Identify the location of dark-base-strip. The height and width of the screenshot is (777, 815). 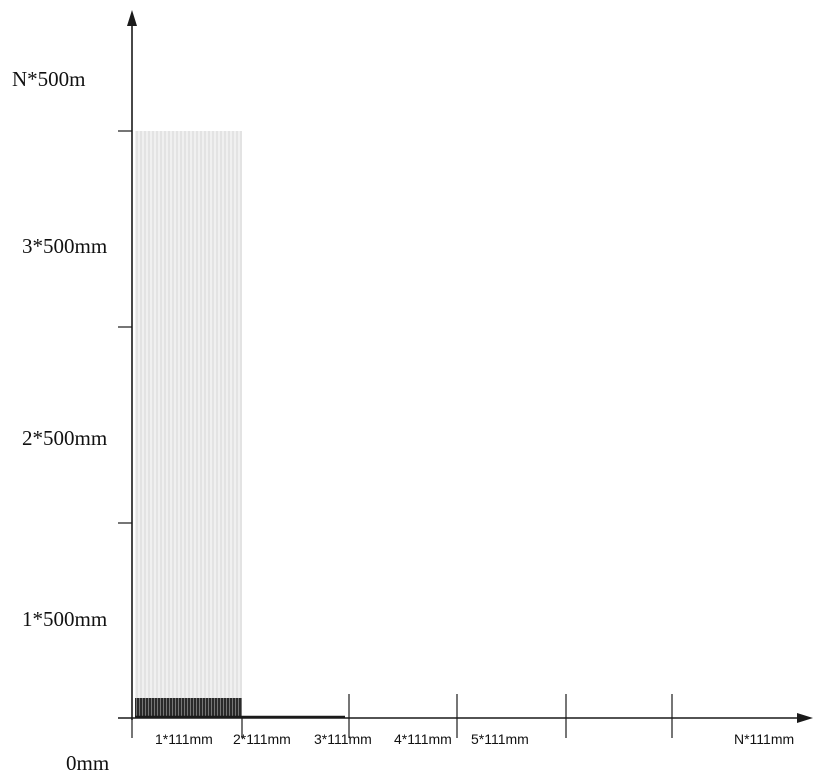
(188, 708).